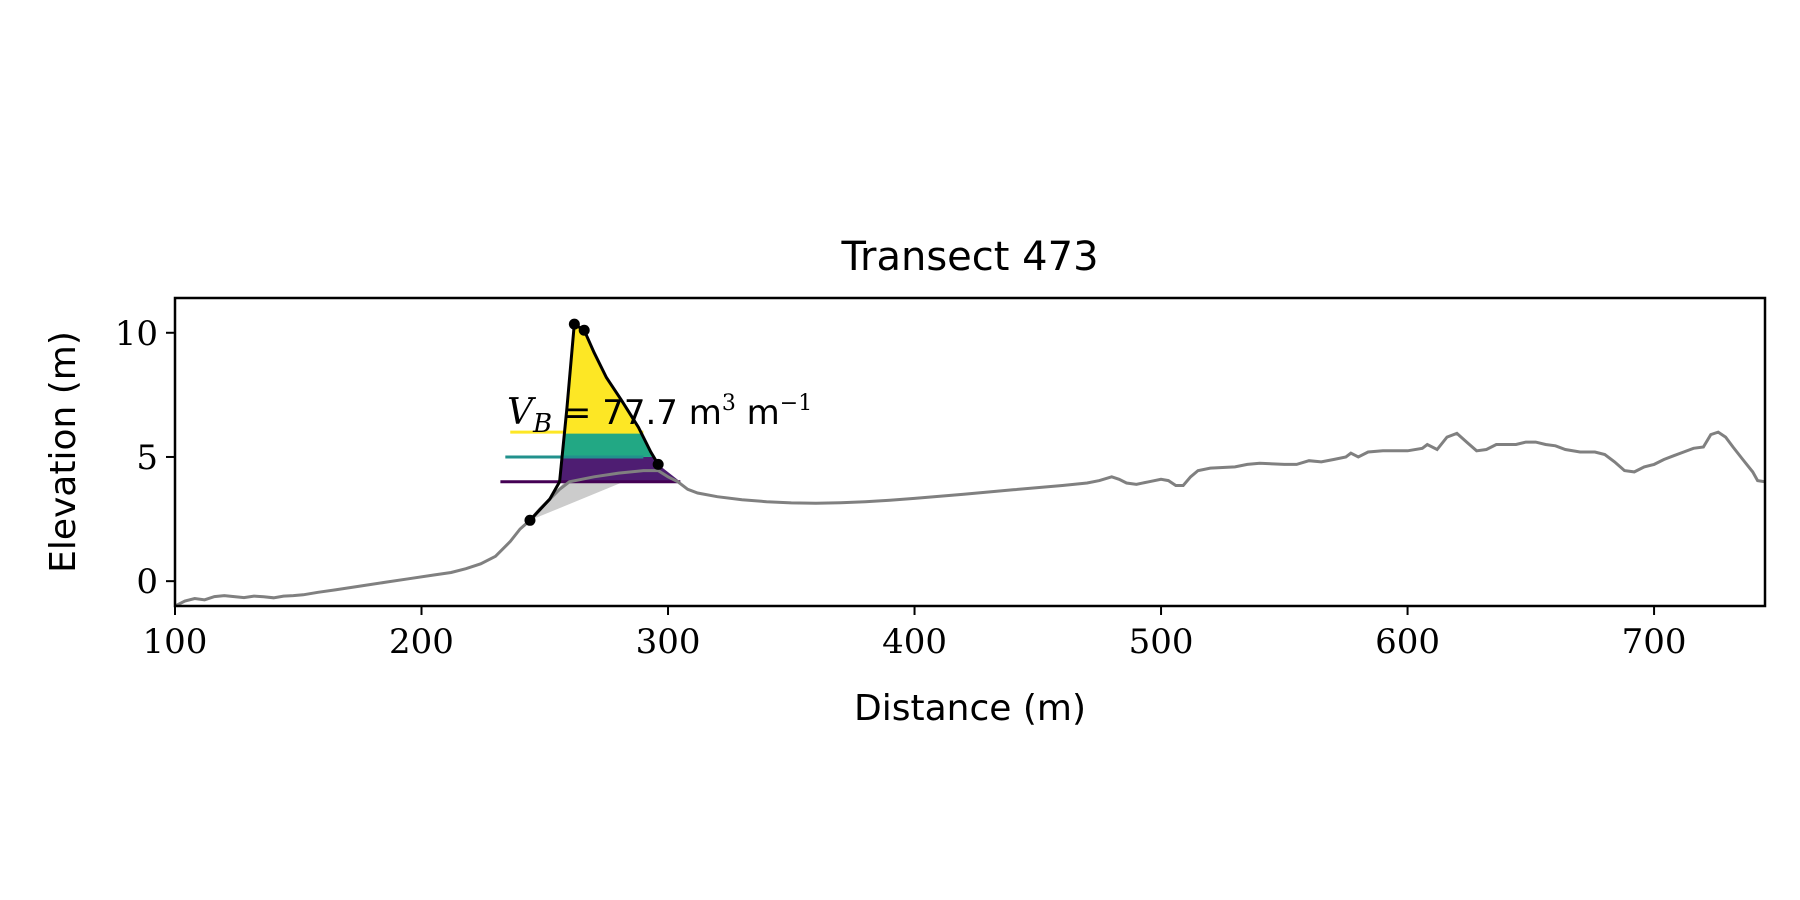 Image resolution: width=1800 pixels, height=900 pixels. I want to click on band-lines, so click(590, 457).